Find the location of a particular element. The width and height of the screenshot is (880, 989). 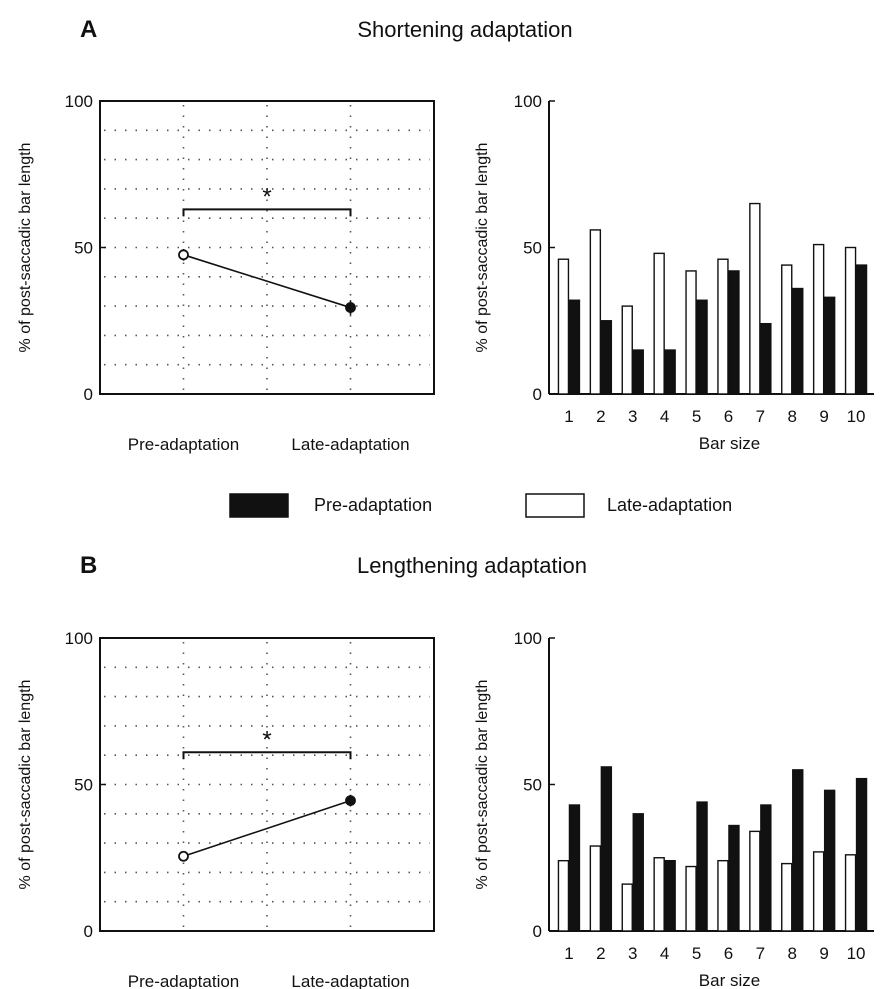

a-bar-ytick-label: 100 is located at coordinates (528, 101).